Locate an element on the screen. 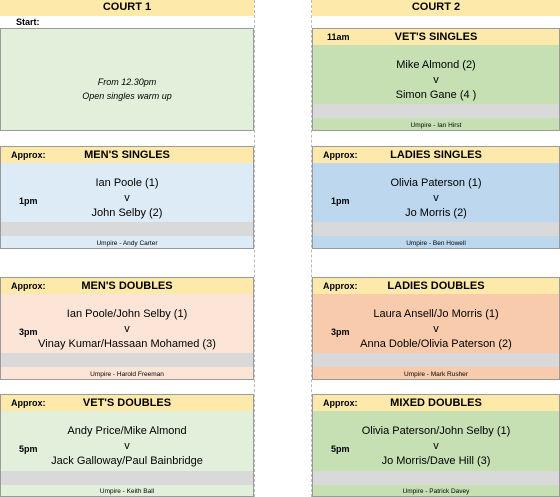  player1: Olivia Paterson (1) is located at coordinates (436, 183).